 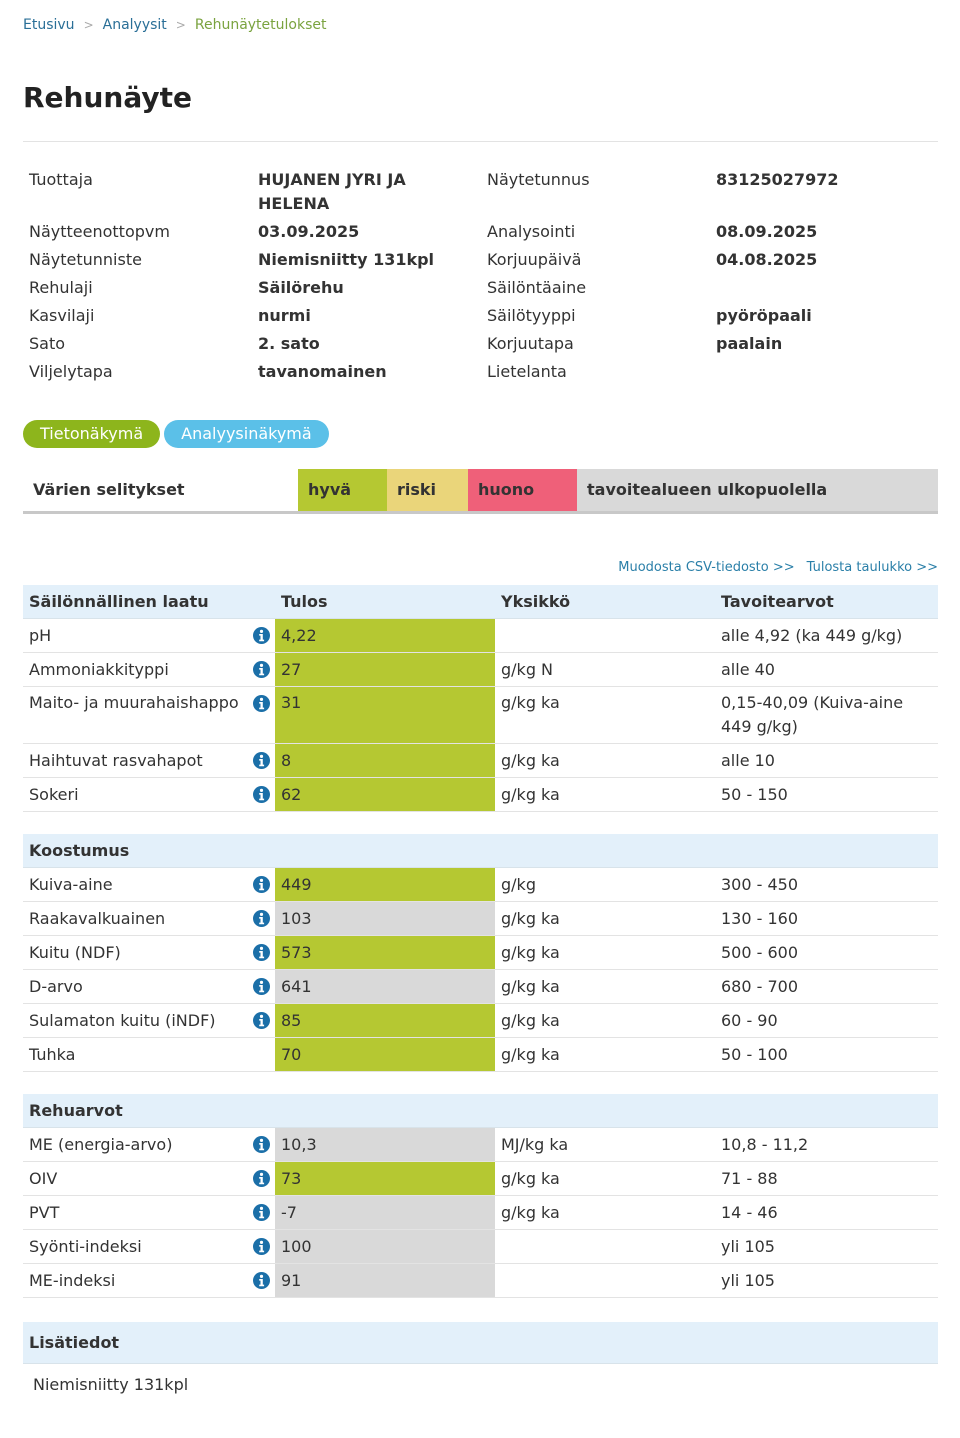 What do you see at coordinates (777, 179) in the screenshot?
I see `info-value: 83125027972` at bounding box center [777, 179].